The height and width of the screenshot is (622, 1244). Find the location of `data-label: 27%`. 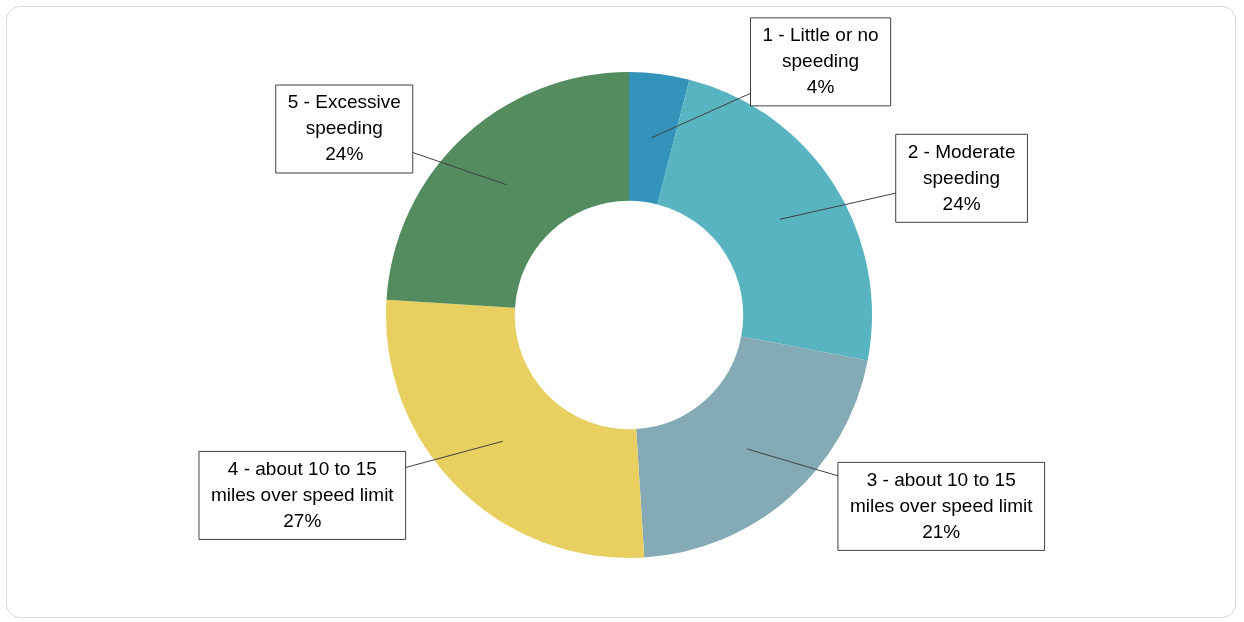

data-label: 27% is located at coordinates (302, 520).